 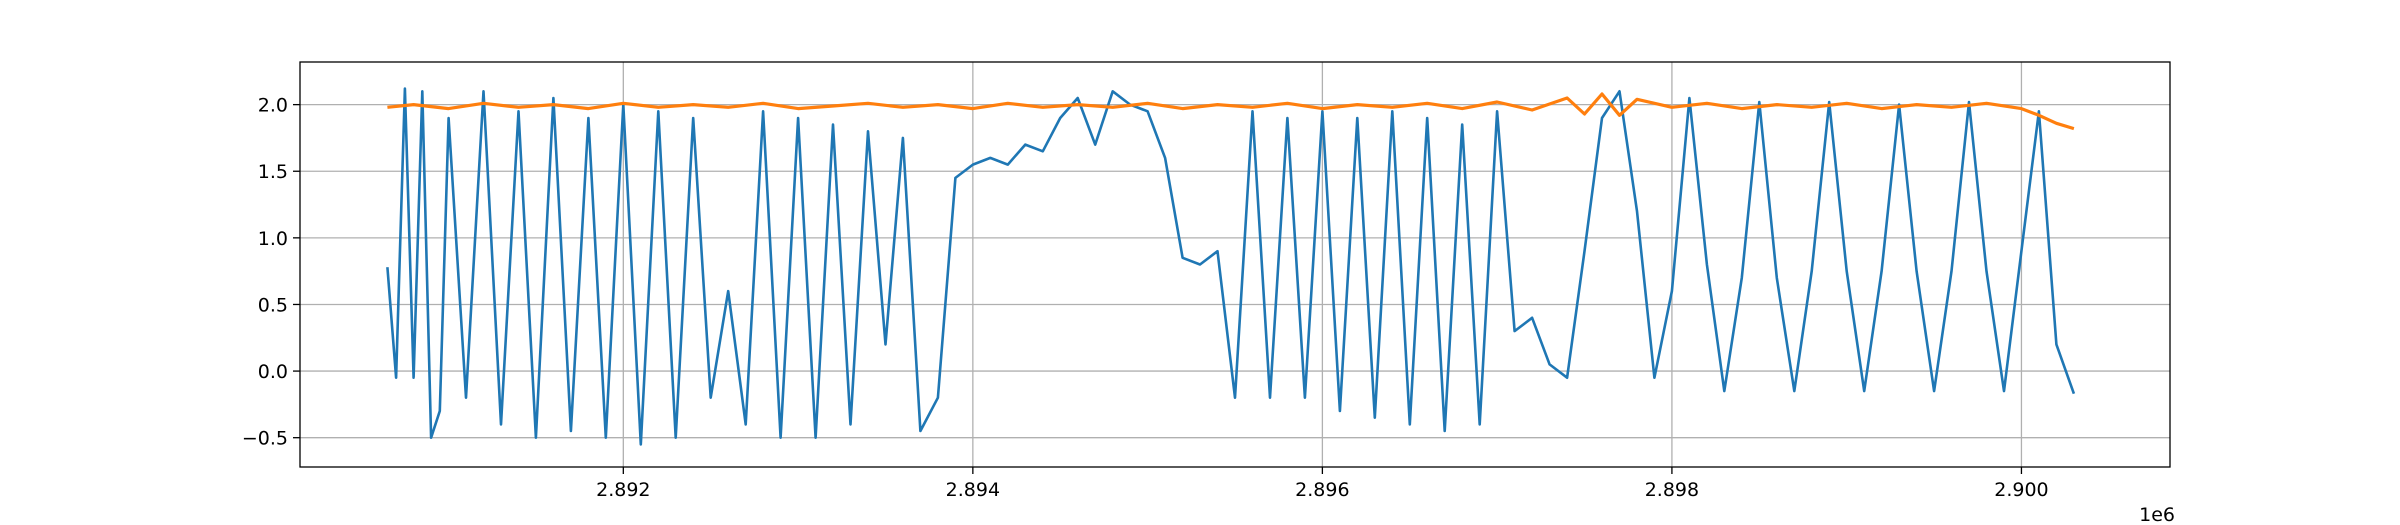 I want to click on y-tick-label: 1.5, so click(x=273, y=172).